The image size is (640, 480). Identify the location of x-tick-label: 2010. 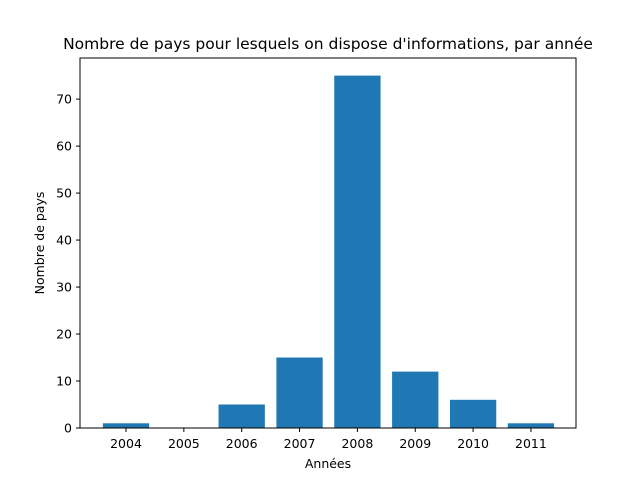
(473, 443).